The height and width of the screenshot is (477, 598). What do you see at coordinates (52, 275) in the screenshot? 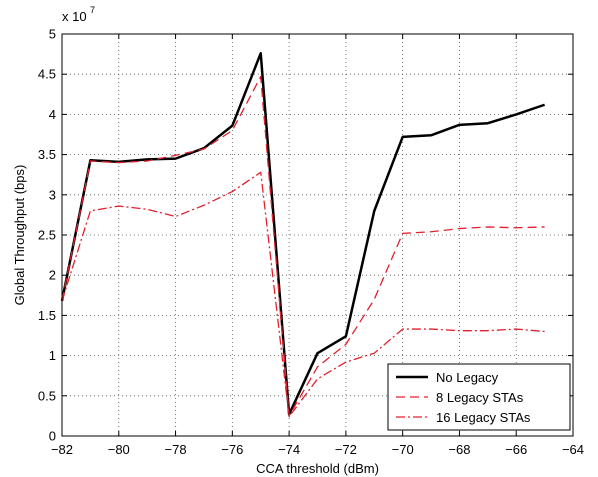
I see `y-tick-label: 2` at bounding box center [52, 275].